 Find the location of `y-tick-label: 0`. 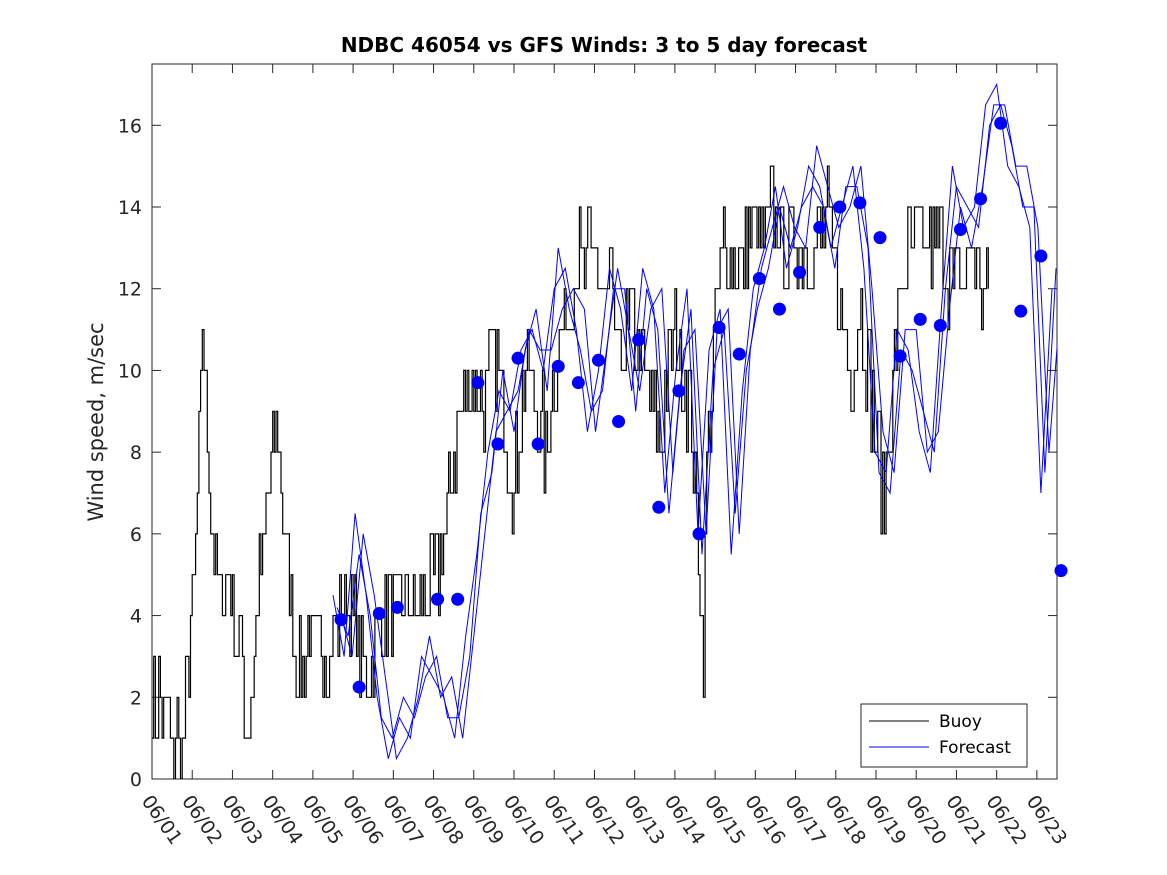

y-tick-label: 0 is located at coordinates (136, 780).